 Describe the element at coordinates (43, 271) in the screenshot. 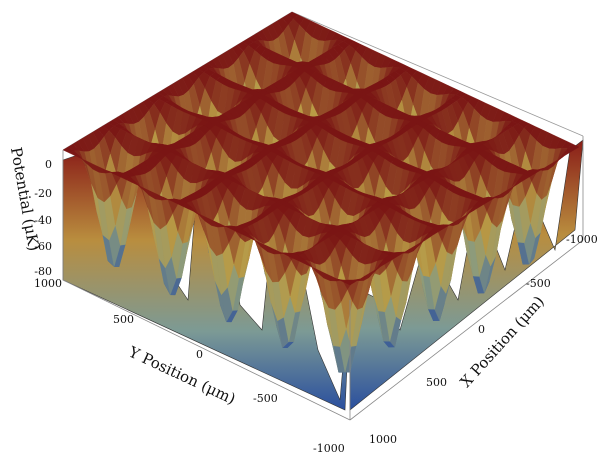

I see `z-tick-4: -80` at that location.